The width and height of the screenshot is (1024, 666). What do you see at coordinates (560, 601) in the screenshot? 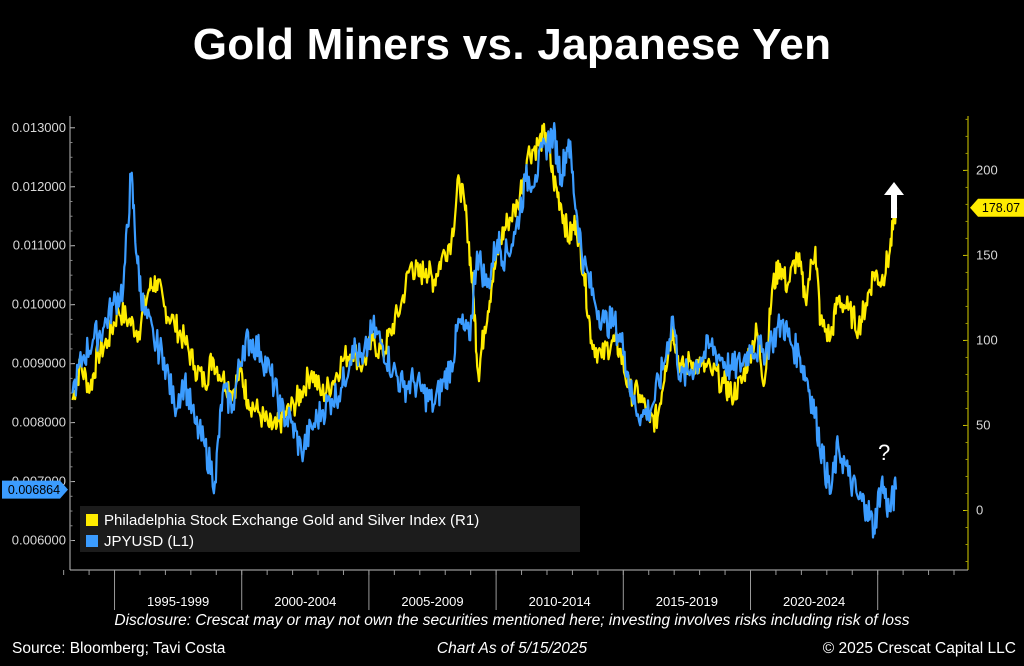
I see `x-tick-label: 2010-2014` at bounding box center [560, 601].